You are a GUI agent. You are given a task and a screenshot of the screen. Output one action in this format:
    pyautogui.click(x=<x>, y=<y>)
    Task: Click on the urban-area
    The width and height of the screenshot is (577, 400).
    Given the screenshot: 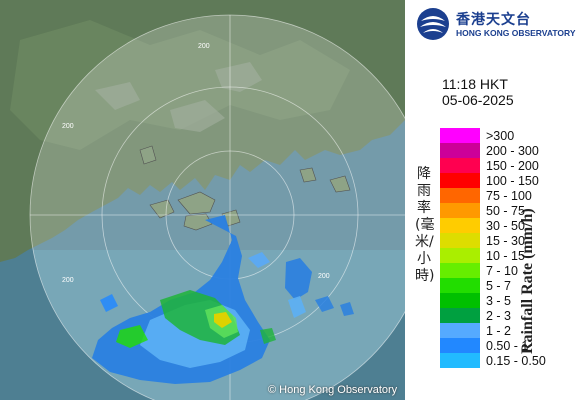 What is the action you would take?
    pyautogui.click(x=178, y=97)
    